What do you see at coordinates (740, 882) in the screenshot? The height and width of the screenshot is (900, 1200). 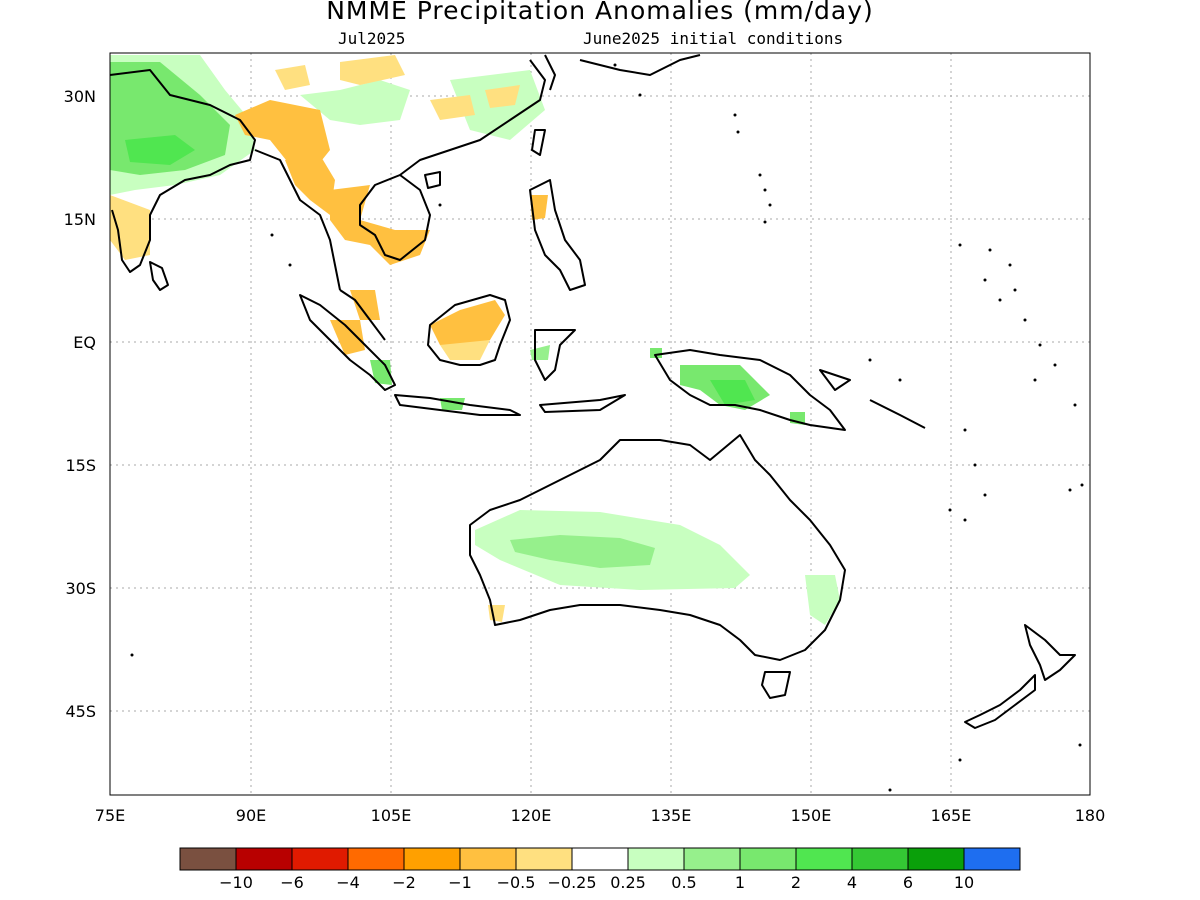 I see `colorbar-label: 1` at bounding box center [740, 882].